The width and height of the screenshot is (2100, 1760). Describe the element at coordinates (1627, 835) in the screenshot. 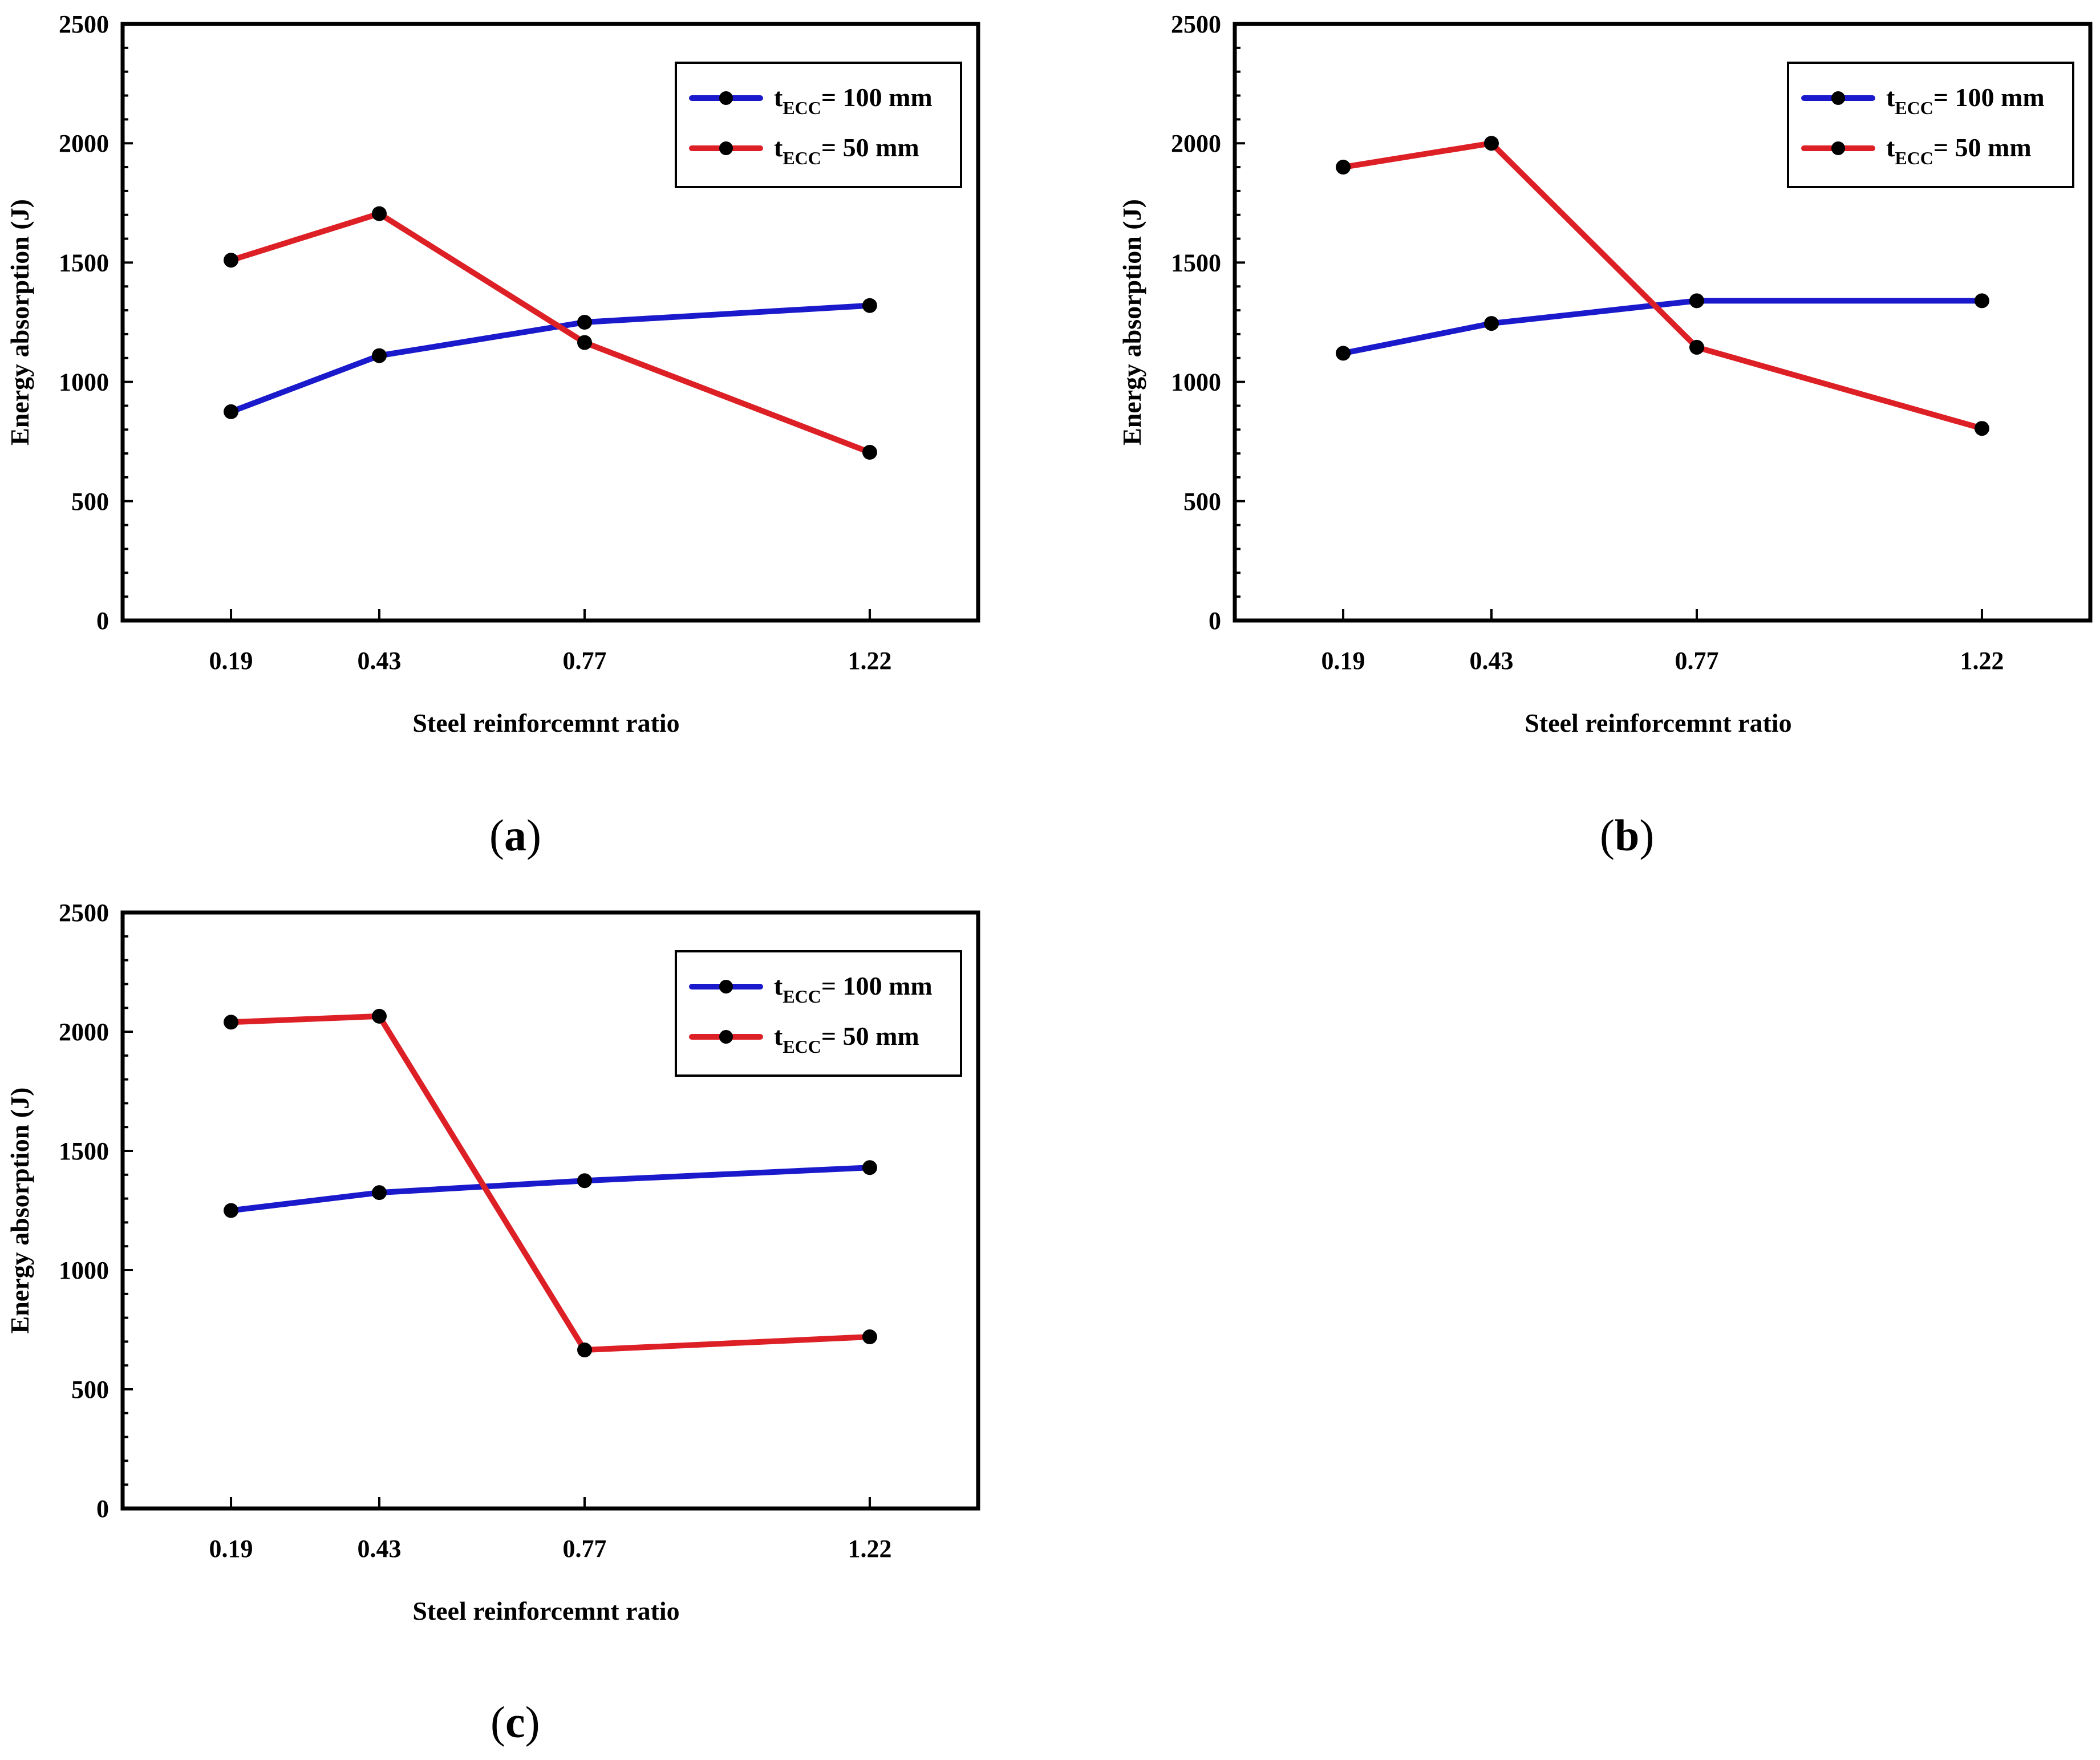

I see `panel-label-b: (b)` at that location.